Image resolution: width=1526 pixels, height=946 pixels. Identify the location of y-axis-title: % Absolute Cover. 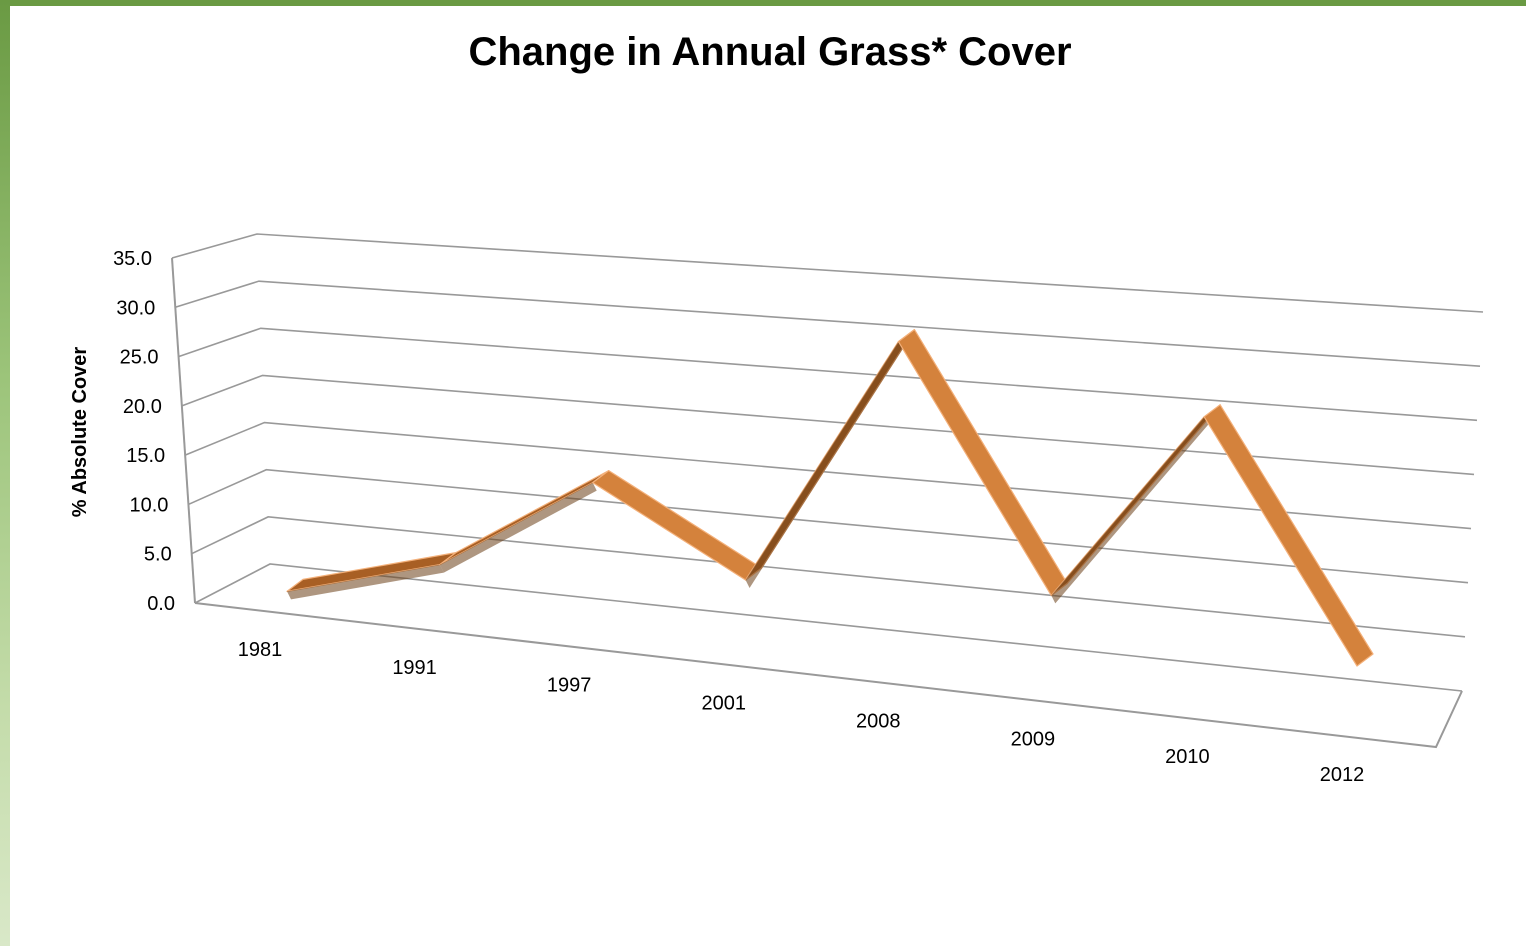
(80, 432).